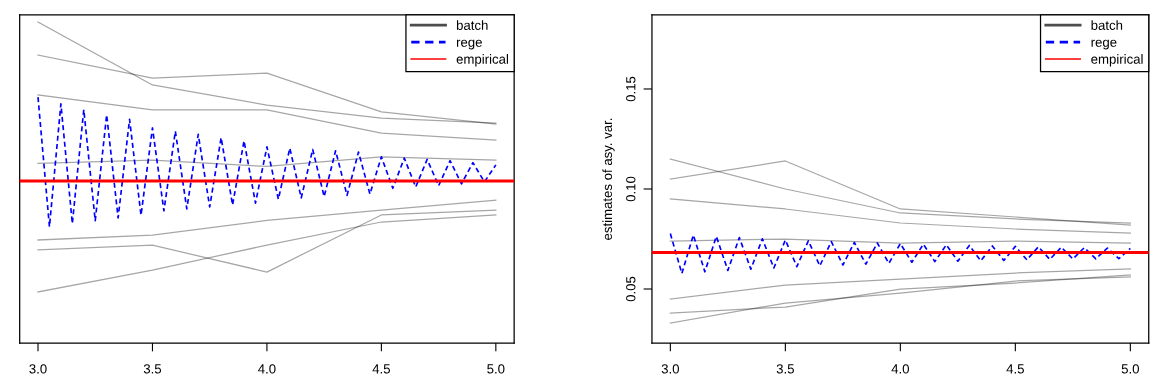 The image size is (1158, 381). What do you see at coordinates (631, 189) in the screenshot?
I see `y-tick-label: 0.10` at bounding box center [631, 189].